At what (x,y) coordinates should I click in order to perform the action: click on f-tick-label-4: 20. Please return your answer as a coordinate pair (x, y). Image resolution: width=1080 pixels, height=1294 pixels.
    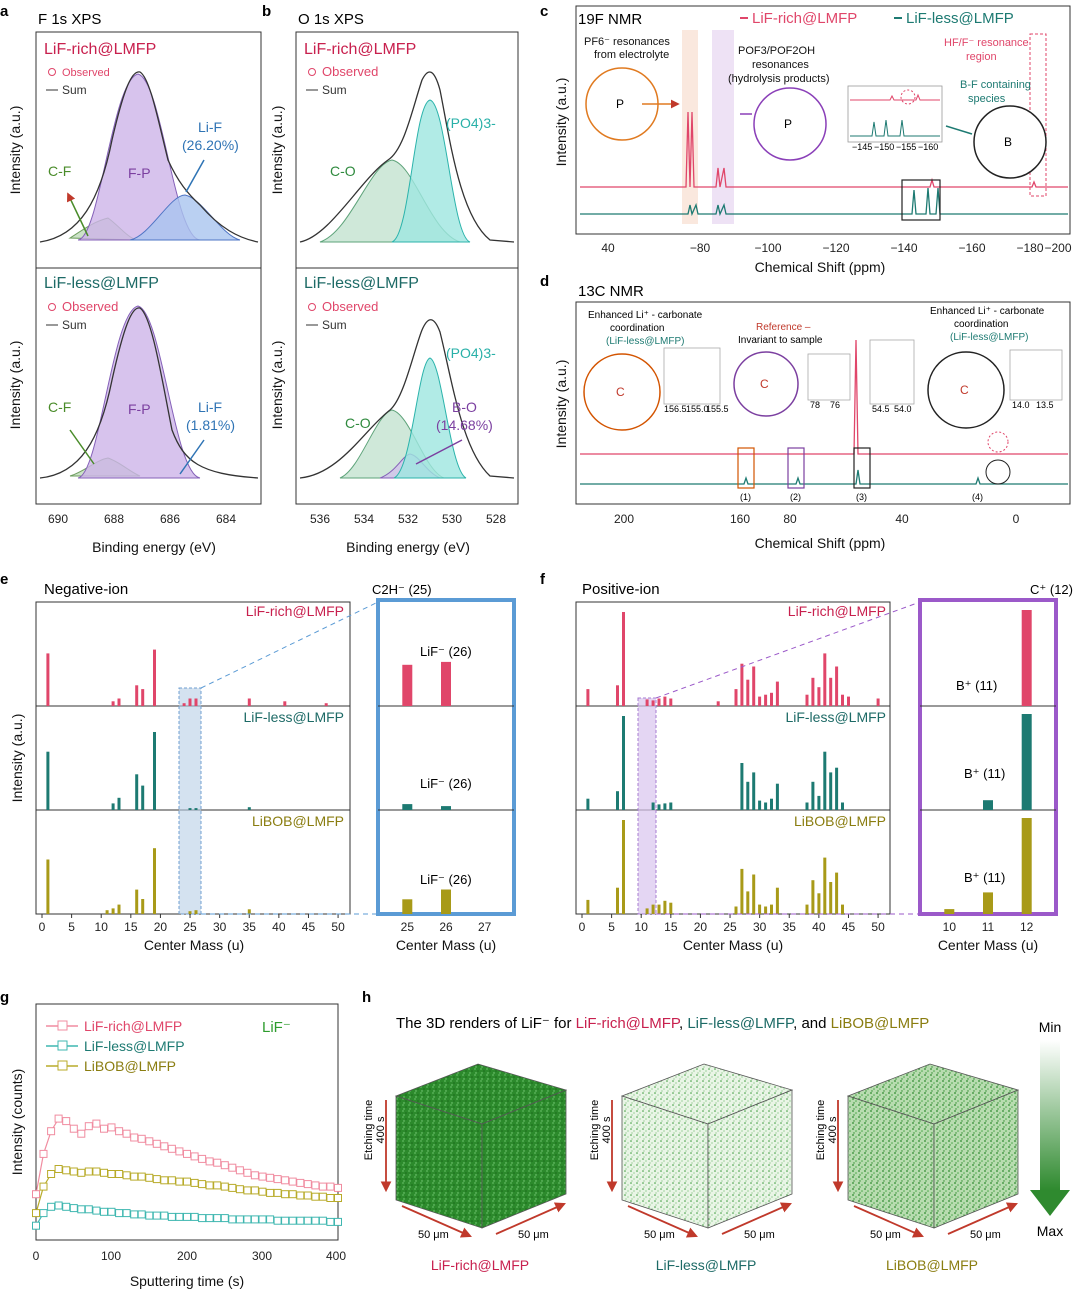
    Looking at the image, I should click on (701, 927).